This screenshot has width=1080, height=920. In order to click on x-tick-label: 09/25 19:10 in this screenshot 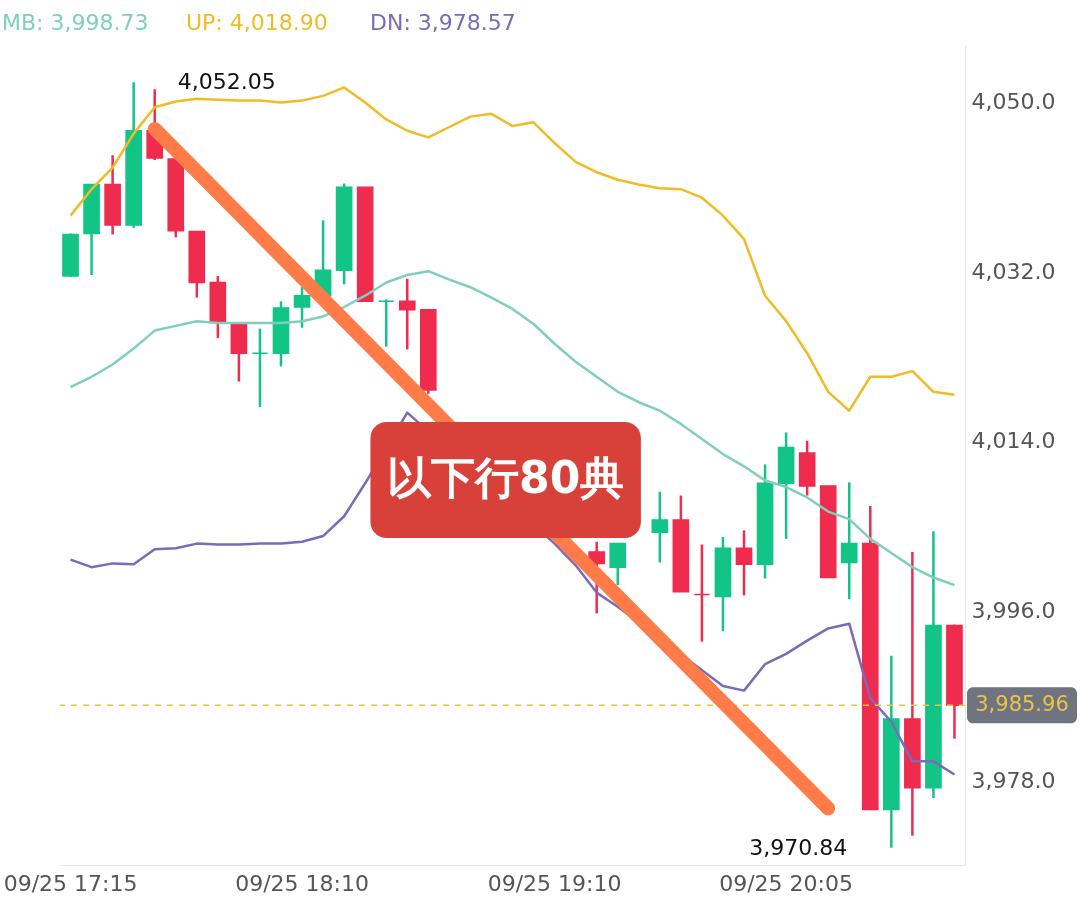, I will do `click(554, 883)`.